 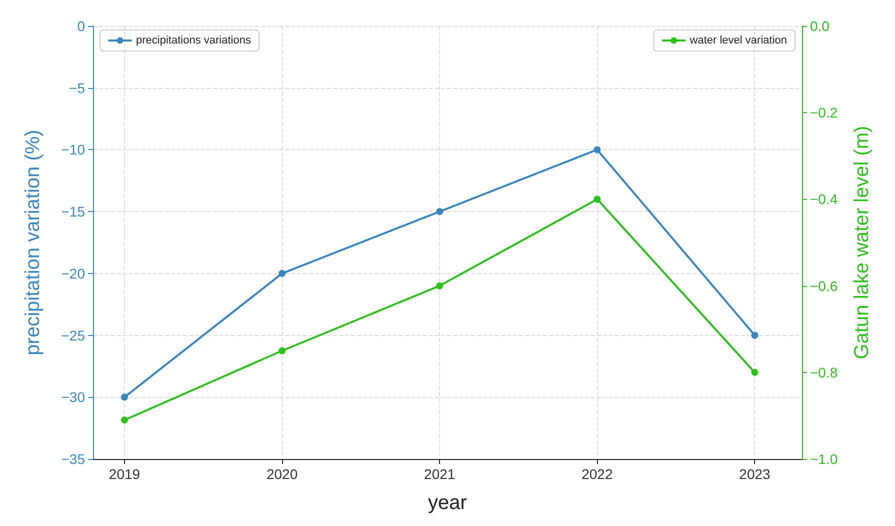 I want to click on legend-label: water level variation, so click(x=738, y=40).